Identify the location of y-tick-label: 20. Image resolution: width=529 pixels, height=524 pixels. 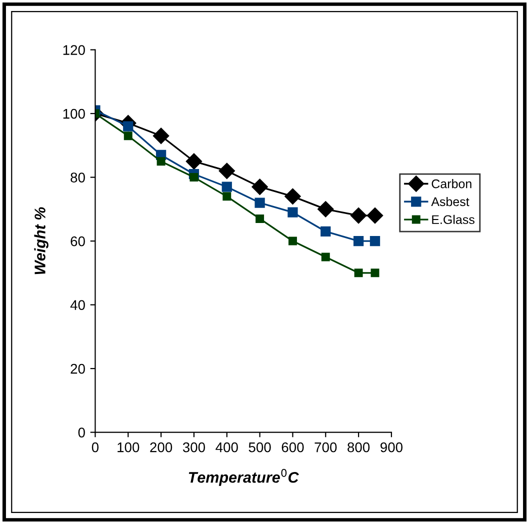
(77, 369).